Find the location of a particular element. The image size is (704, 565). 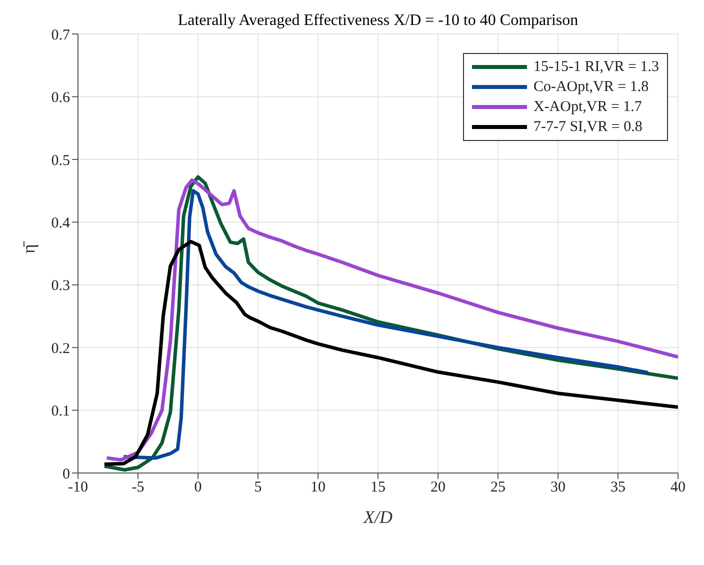

y-tick-label: 0.3 is located at coordinates (60, 286).